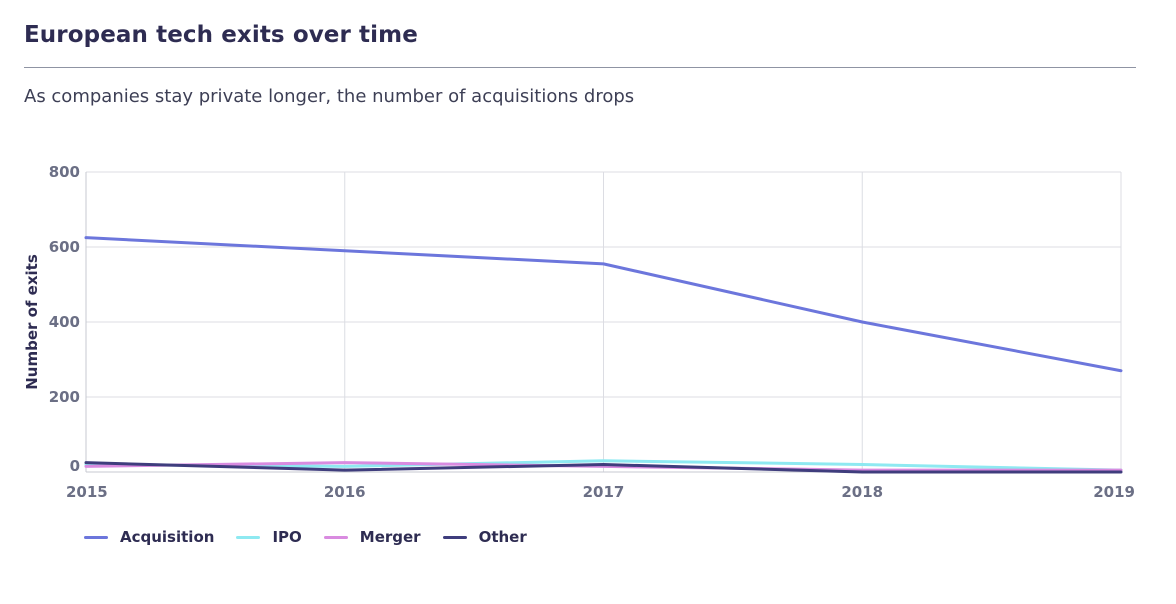 This screenshot has height=604, width=1176. What do you see at coordinates (345, 492) in the screenshot?
I see `x-tick-label: 2016` at bounding box center [345, 492].